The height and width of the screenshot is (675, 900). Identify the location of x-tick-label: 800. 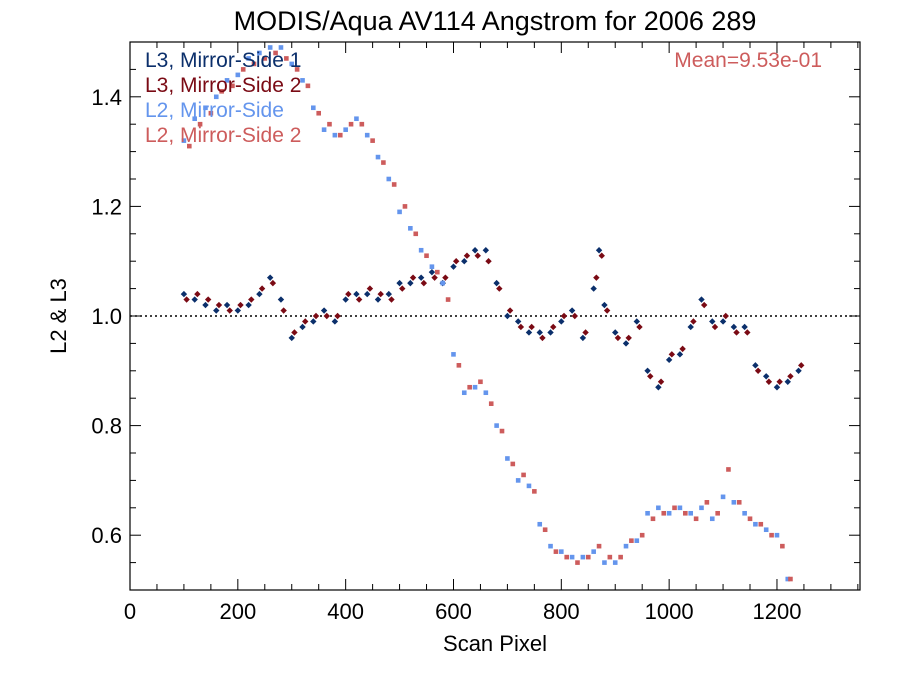
(561, 611).